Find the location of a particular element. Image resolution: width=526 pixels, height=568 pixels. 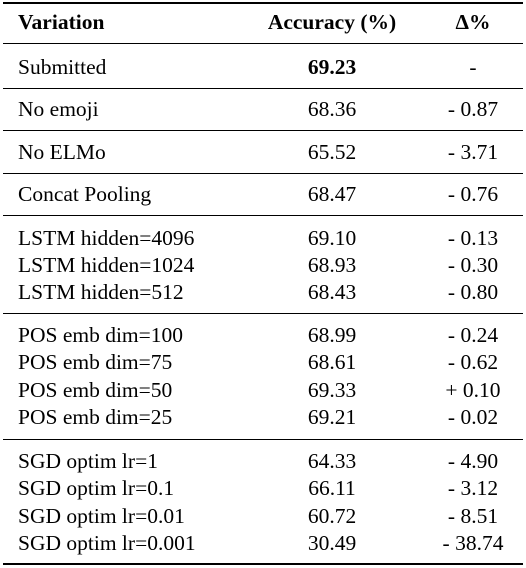

row-accuracy: 65.52 is located at coordinates (332, 152).